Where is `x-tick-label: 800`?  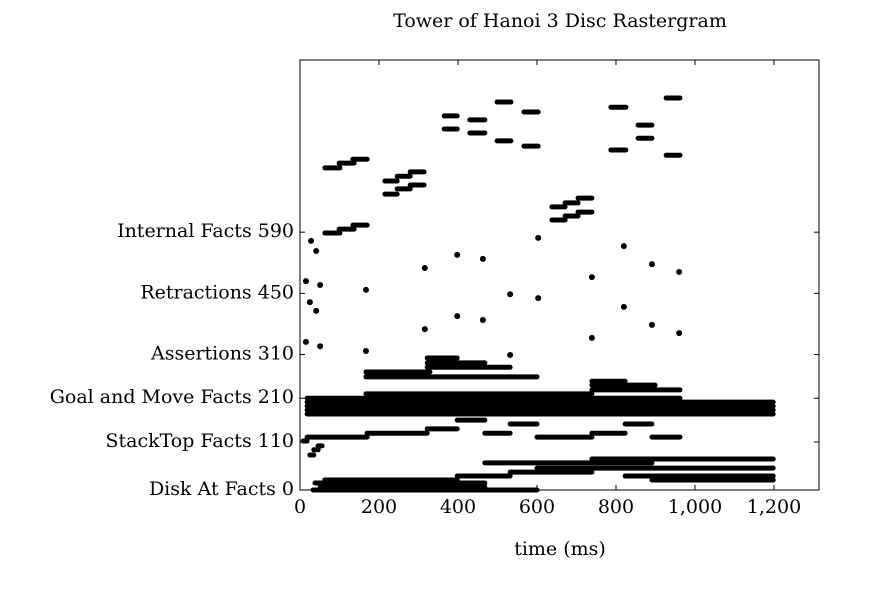 x-tick-label: 800 is located at coordinates (616, 507).